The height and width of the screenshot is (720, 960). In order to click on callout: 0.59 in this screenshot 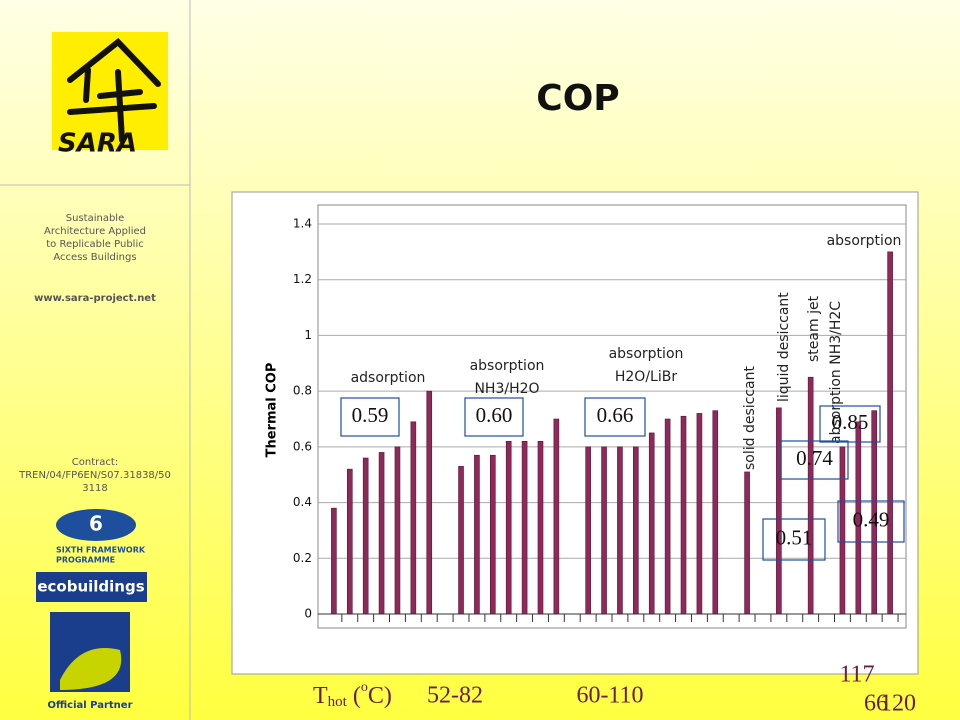, I will do `click(370, 415)`.